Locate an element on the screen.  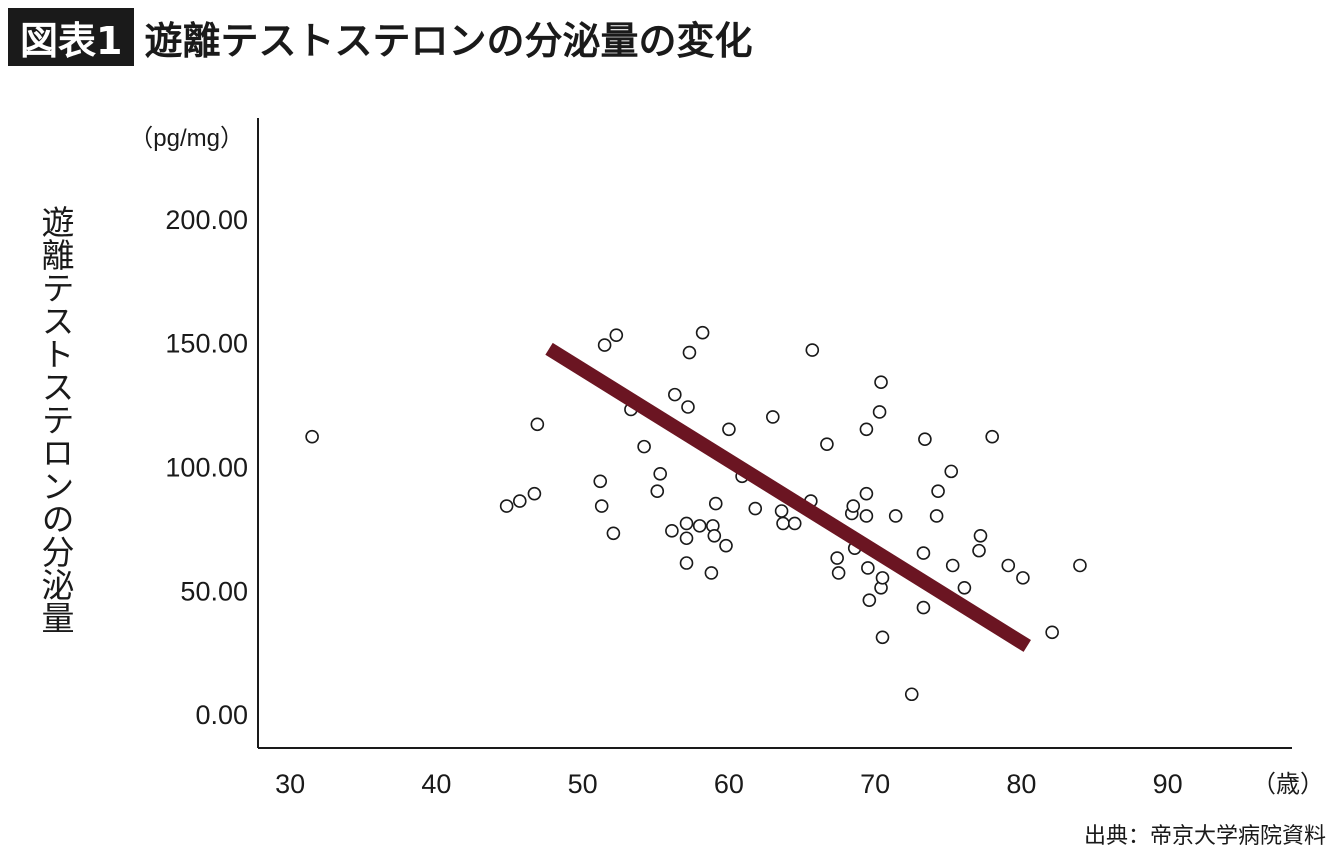
trend-line is located at coordinates (788, 497).